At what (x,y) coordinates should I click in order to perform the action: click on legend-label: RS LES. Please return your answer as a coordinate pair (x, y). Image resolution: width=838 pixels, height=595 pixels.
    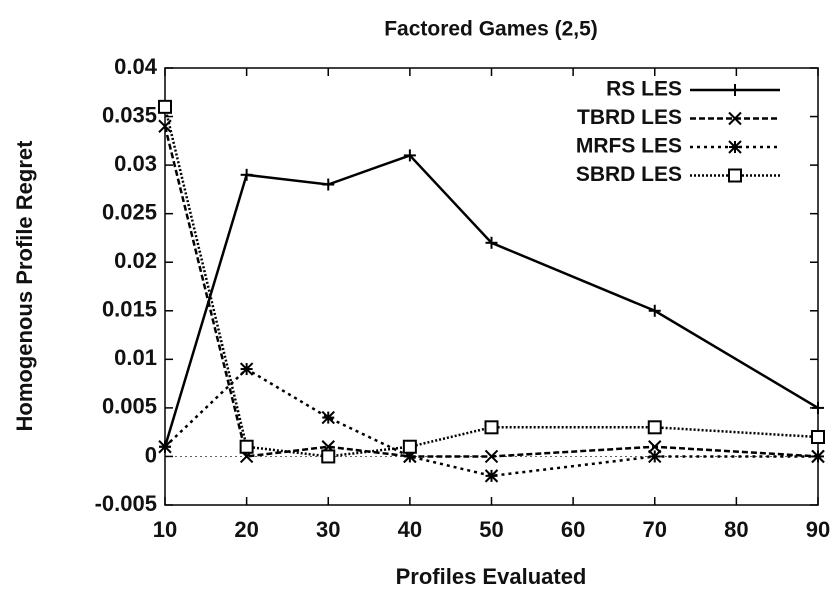
    Looking at the image, I should click on (644, 89).